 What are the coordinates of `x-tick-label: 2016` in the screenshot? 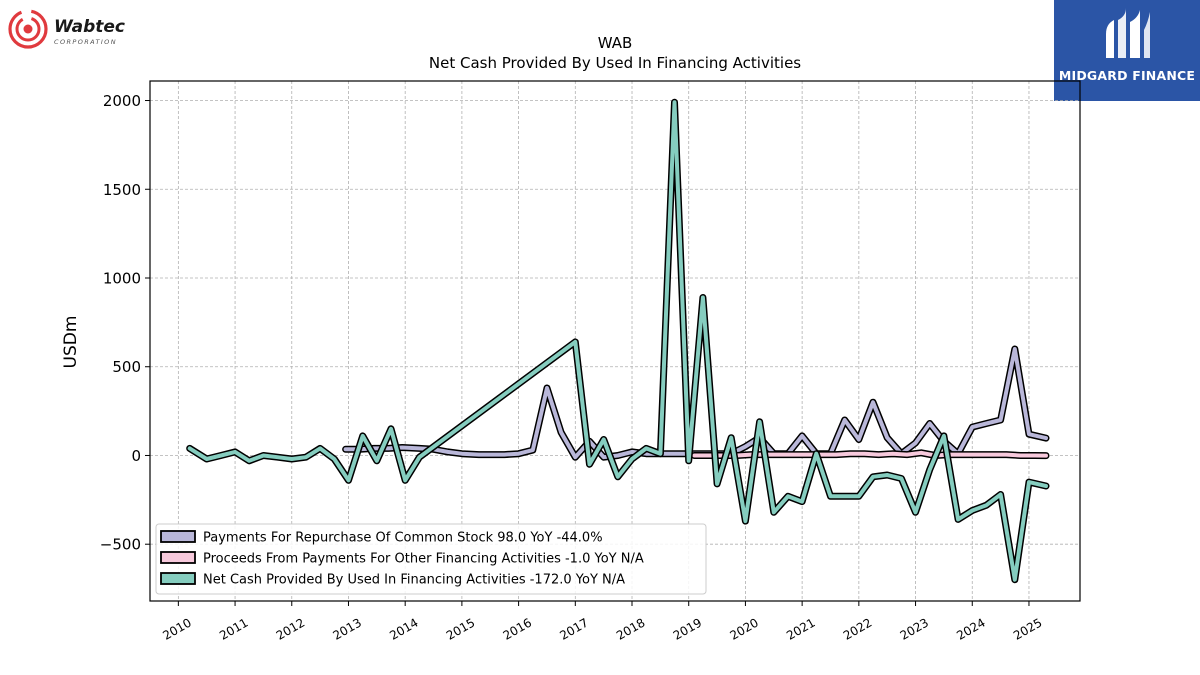 It's located at (517, 628).